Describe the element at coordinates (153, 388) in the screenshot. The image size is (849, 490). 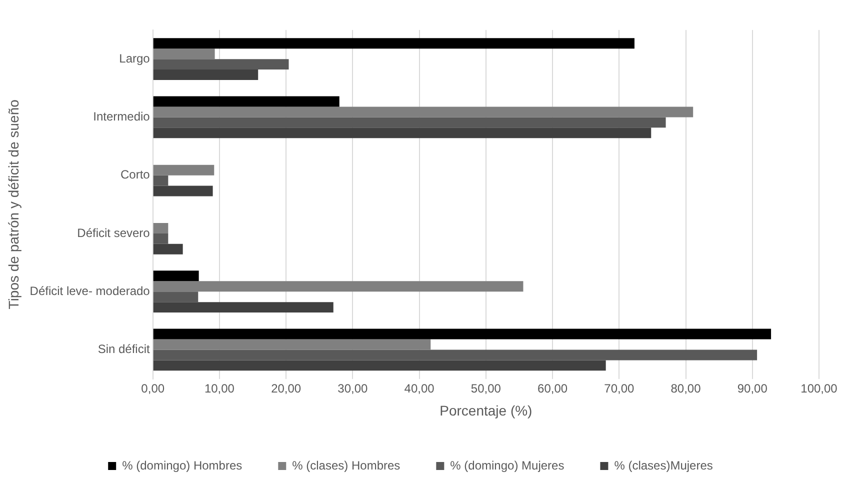
I see `x-tick-label: 0,00` at that location.